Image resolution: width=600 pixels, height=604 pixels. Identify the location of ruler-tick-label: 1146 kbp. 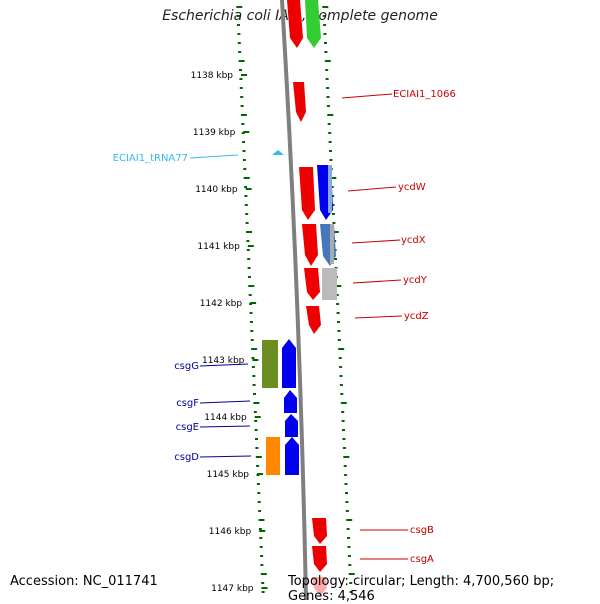
(230, 532).